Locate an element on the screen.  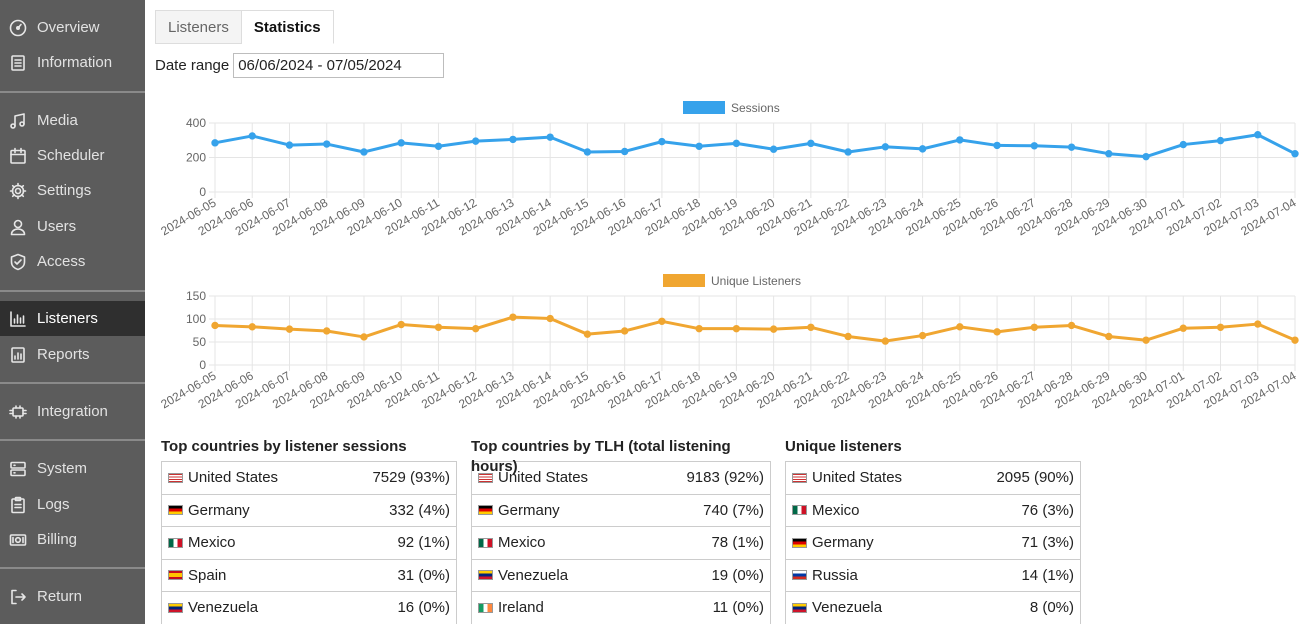
y-tick-label: 400 is located at coordinates (196, 123).